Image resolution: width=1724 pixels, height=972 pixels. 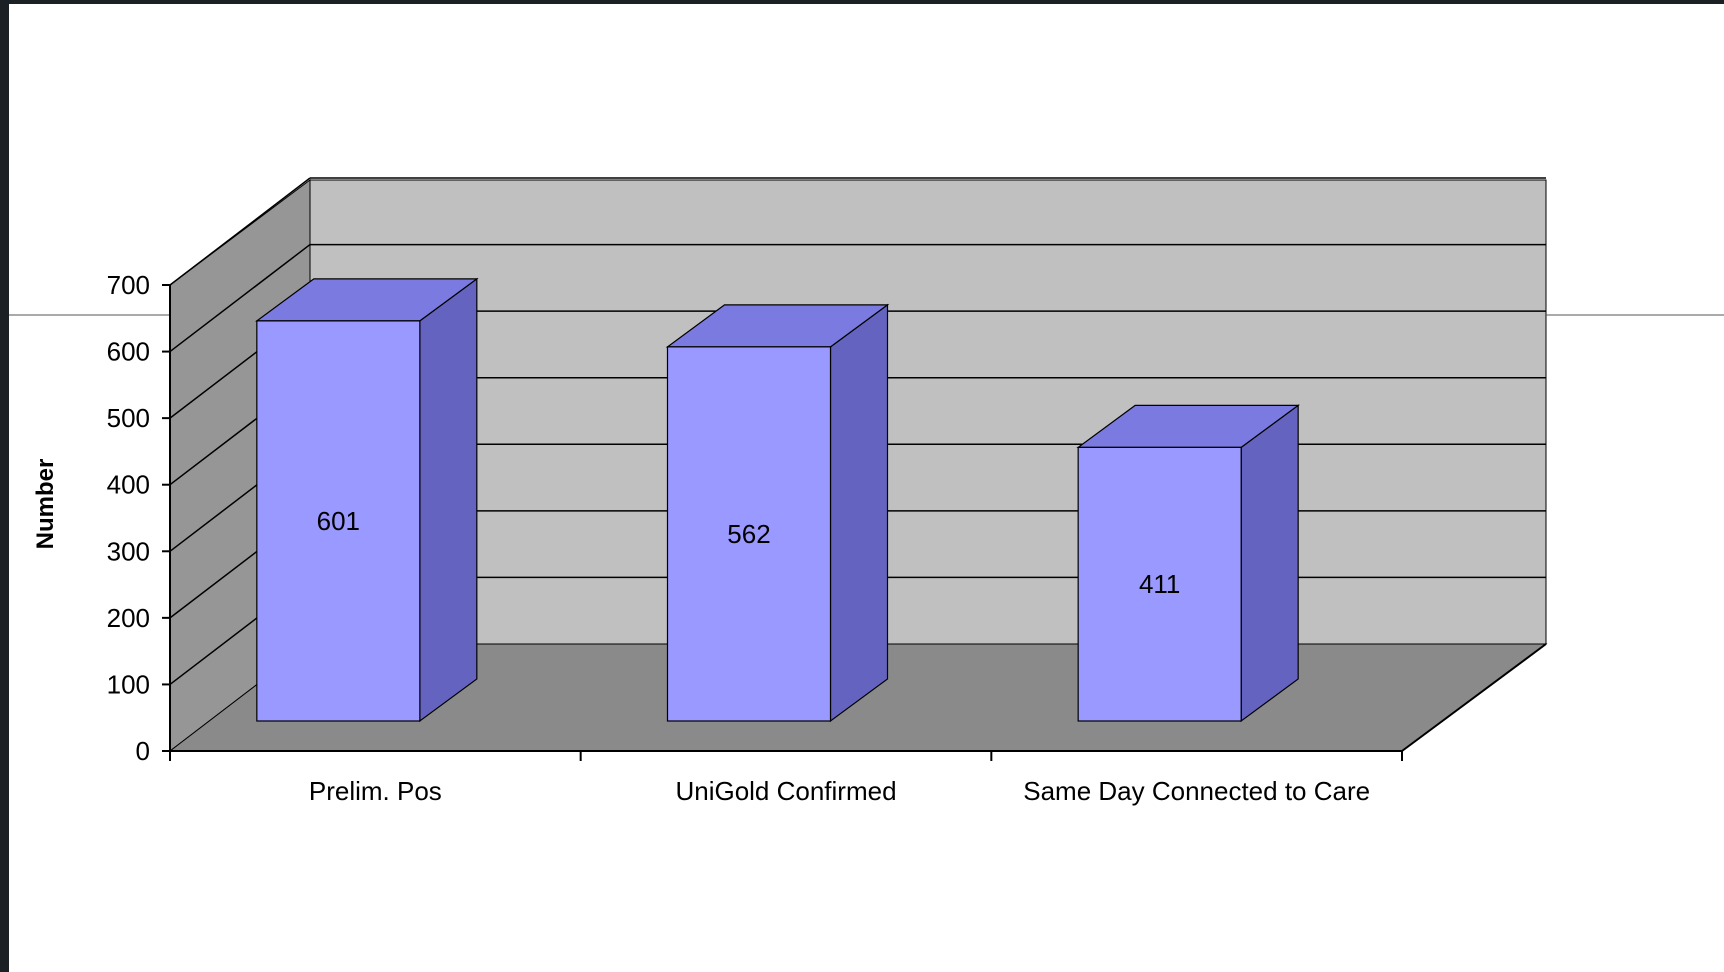 I want to click on y-tick-label: 600, so click(x=128, y=352).